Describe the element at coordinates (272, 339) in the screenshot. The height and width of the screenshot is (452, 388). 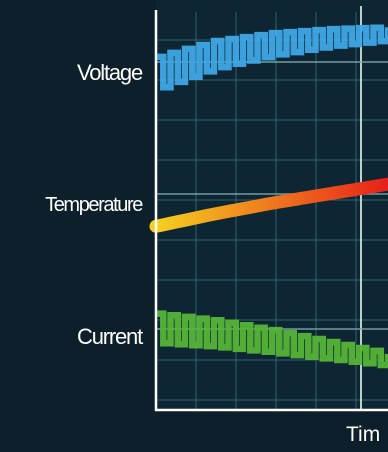
I see `series-line-current` at that location.